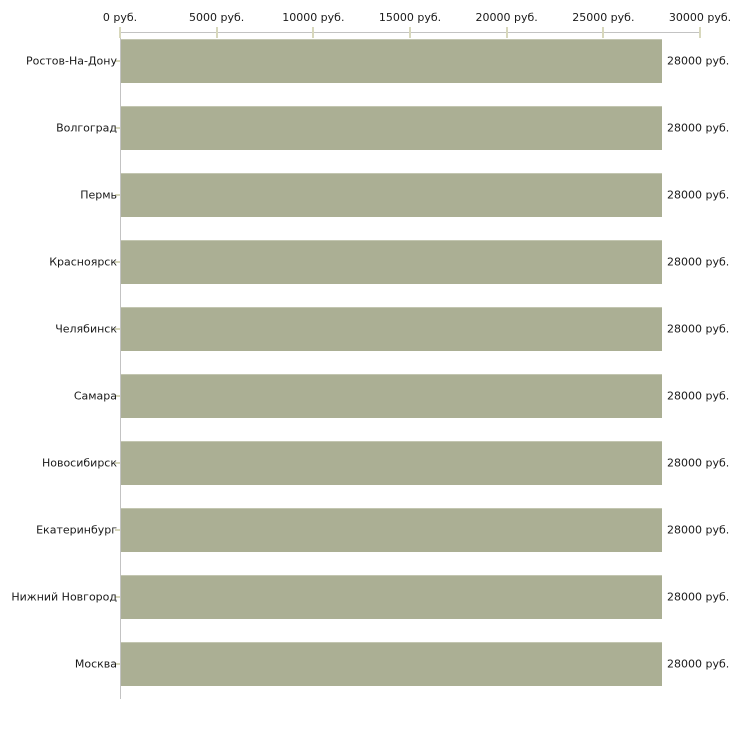 This screenshot has height=730, width=730. I want to click on category-label: Новосибирск, so click(79, 463).